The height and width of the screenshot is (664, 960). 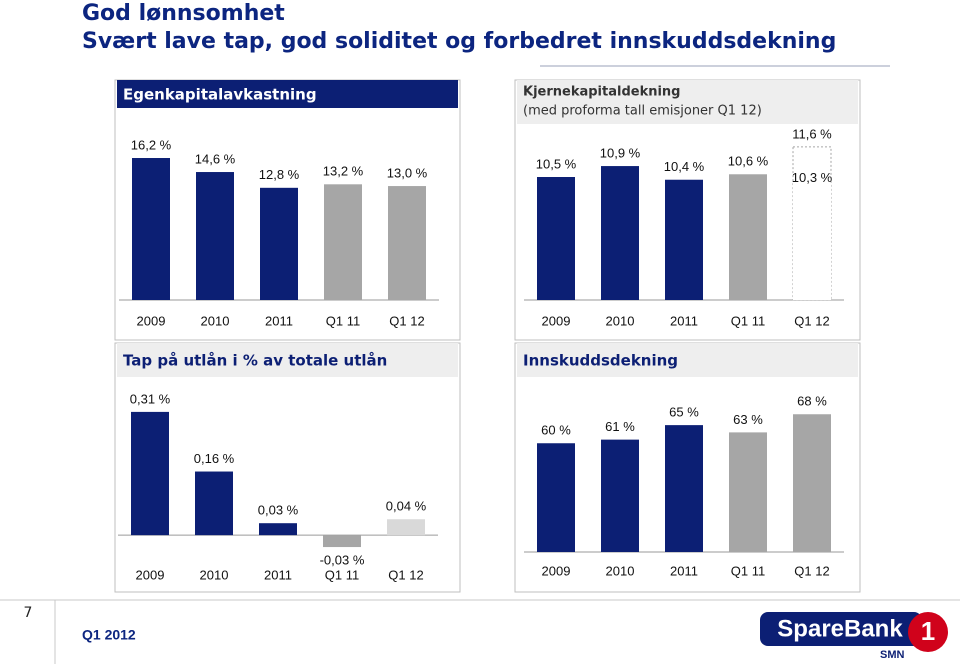 I want to click on value-label: 10,3 %, so click(x=812, y=177).